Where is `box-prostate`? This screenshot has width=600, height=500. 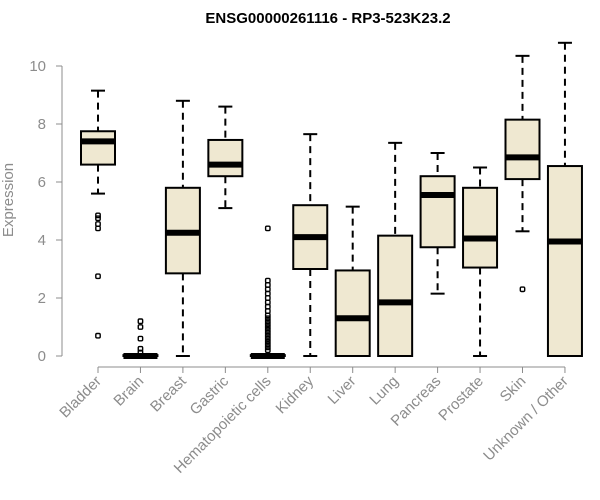
box-prostate is located at coordinates (480, 261).